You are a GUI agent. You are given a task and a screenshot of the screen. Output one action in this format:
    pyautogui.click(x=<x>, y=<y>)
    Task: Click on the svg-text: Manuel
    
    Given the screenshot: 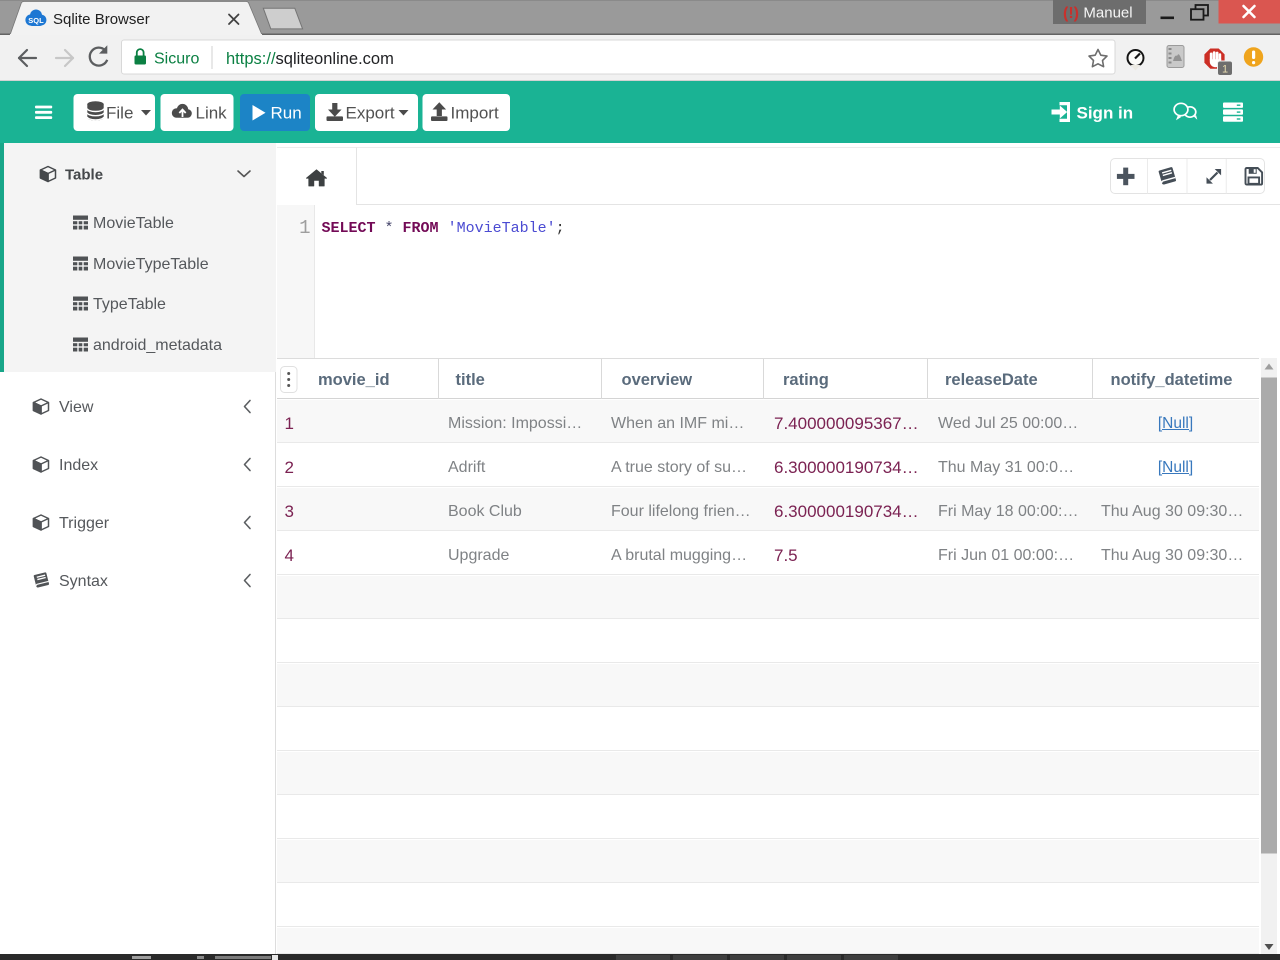 What is the action you would take?
    pyautogui.click(x=1107, y=13)
    